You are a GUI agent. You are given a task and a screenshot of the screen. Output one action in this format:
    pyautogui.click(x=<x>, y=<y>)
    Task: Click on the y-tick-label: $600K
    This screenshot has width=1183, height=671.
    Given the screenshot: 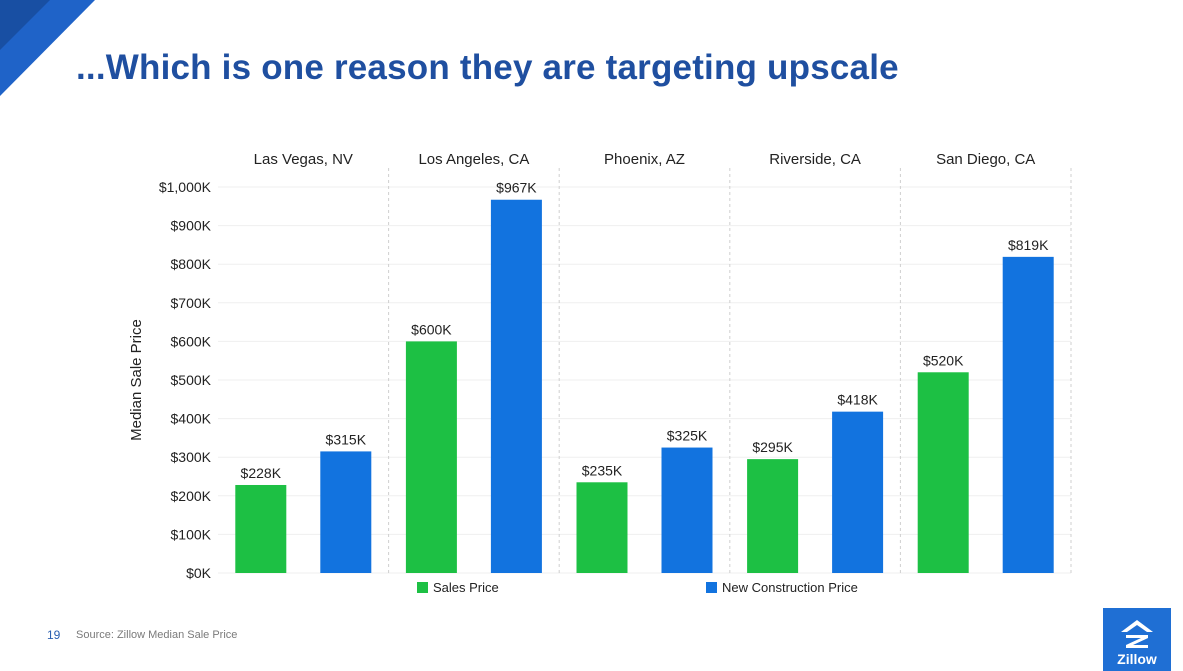 What is the action you would take?
    pyautogui.click(x=191, y=341)
    